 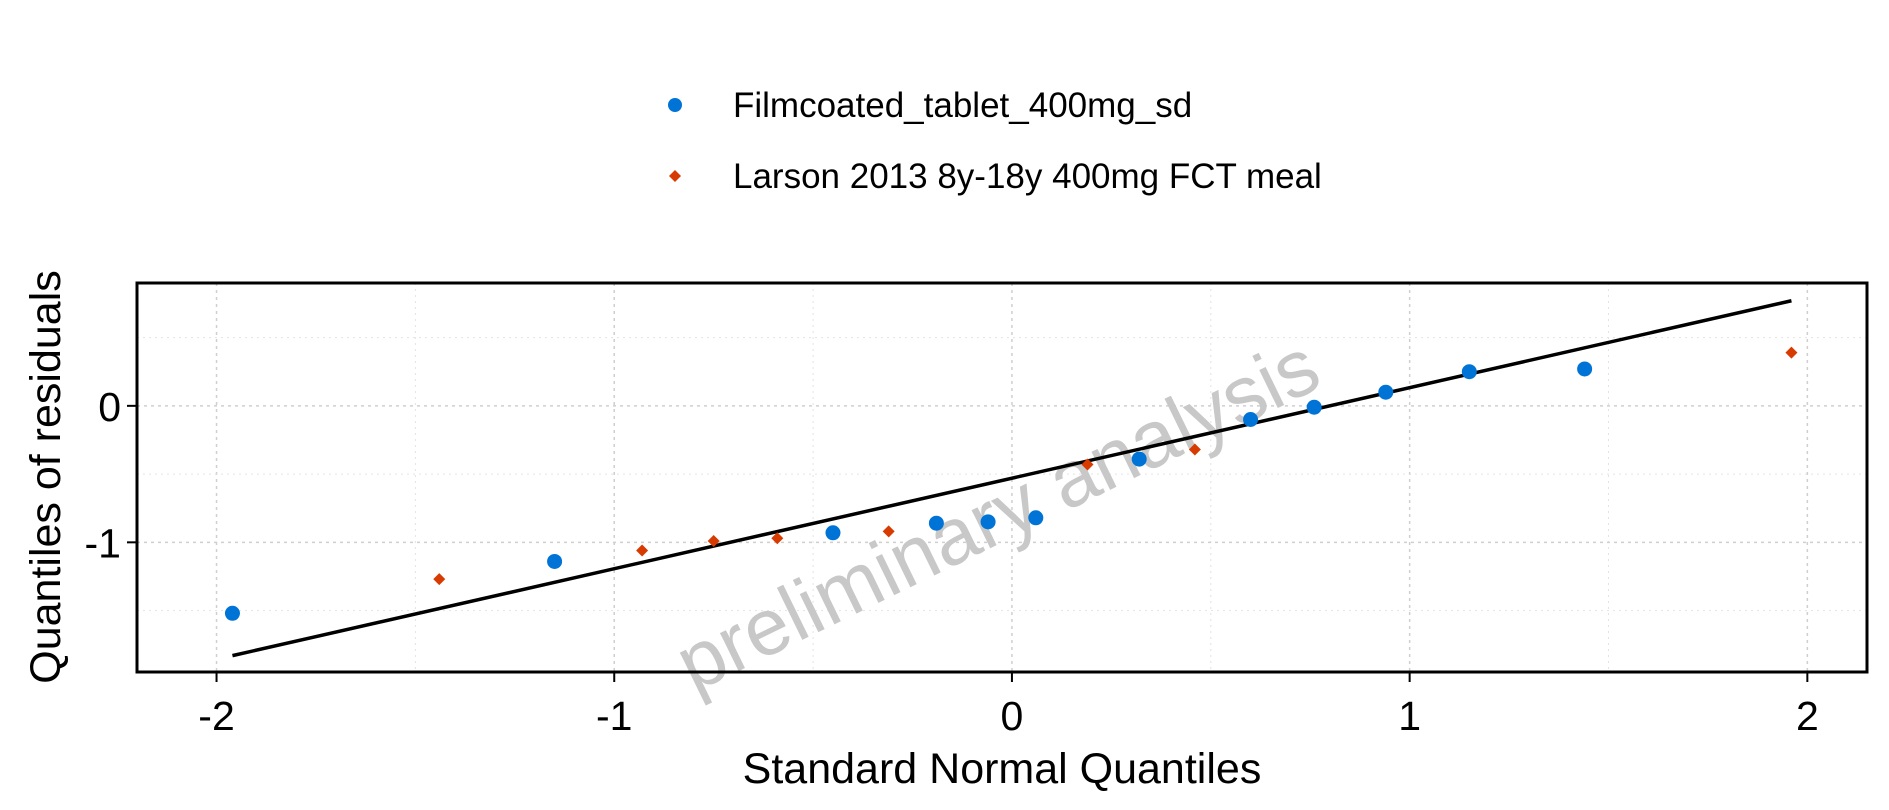 I want to click on y-axis-ticks: -1 0, so click(x=111, y=475).